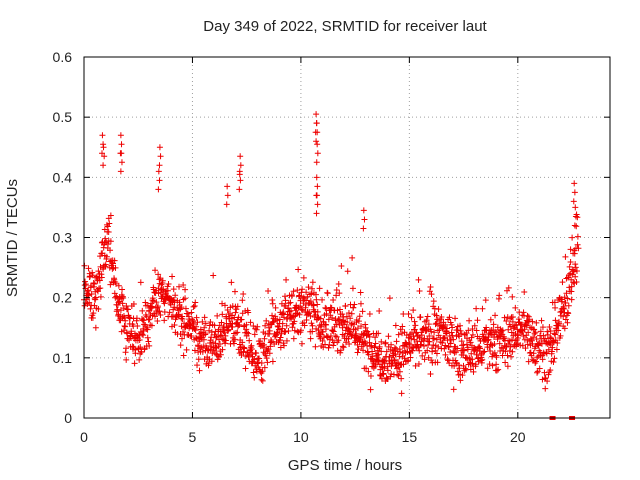 This screenshot has height=480, width=640. What do you see at coordinates (301, 437) in the screenshot?
I see `x-tick-label: 10` at bounding box center [301, 437].